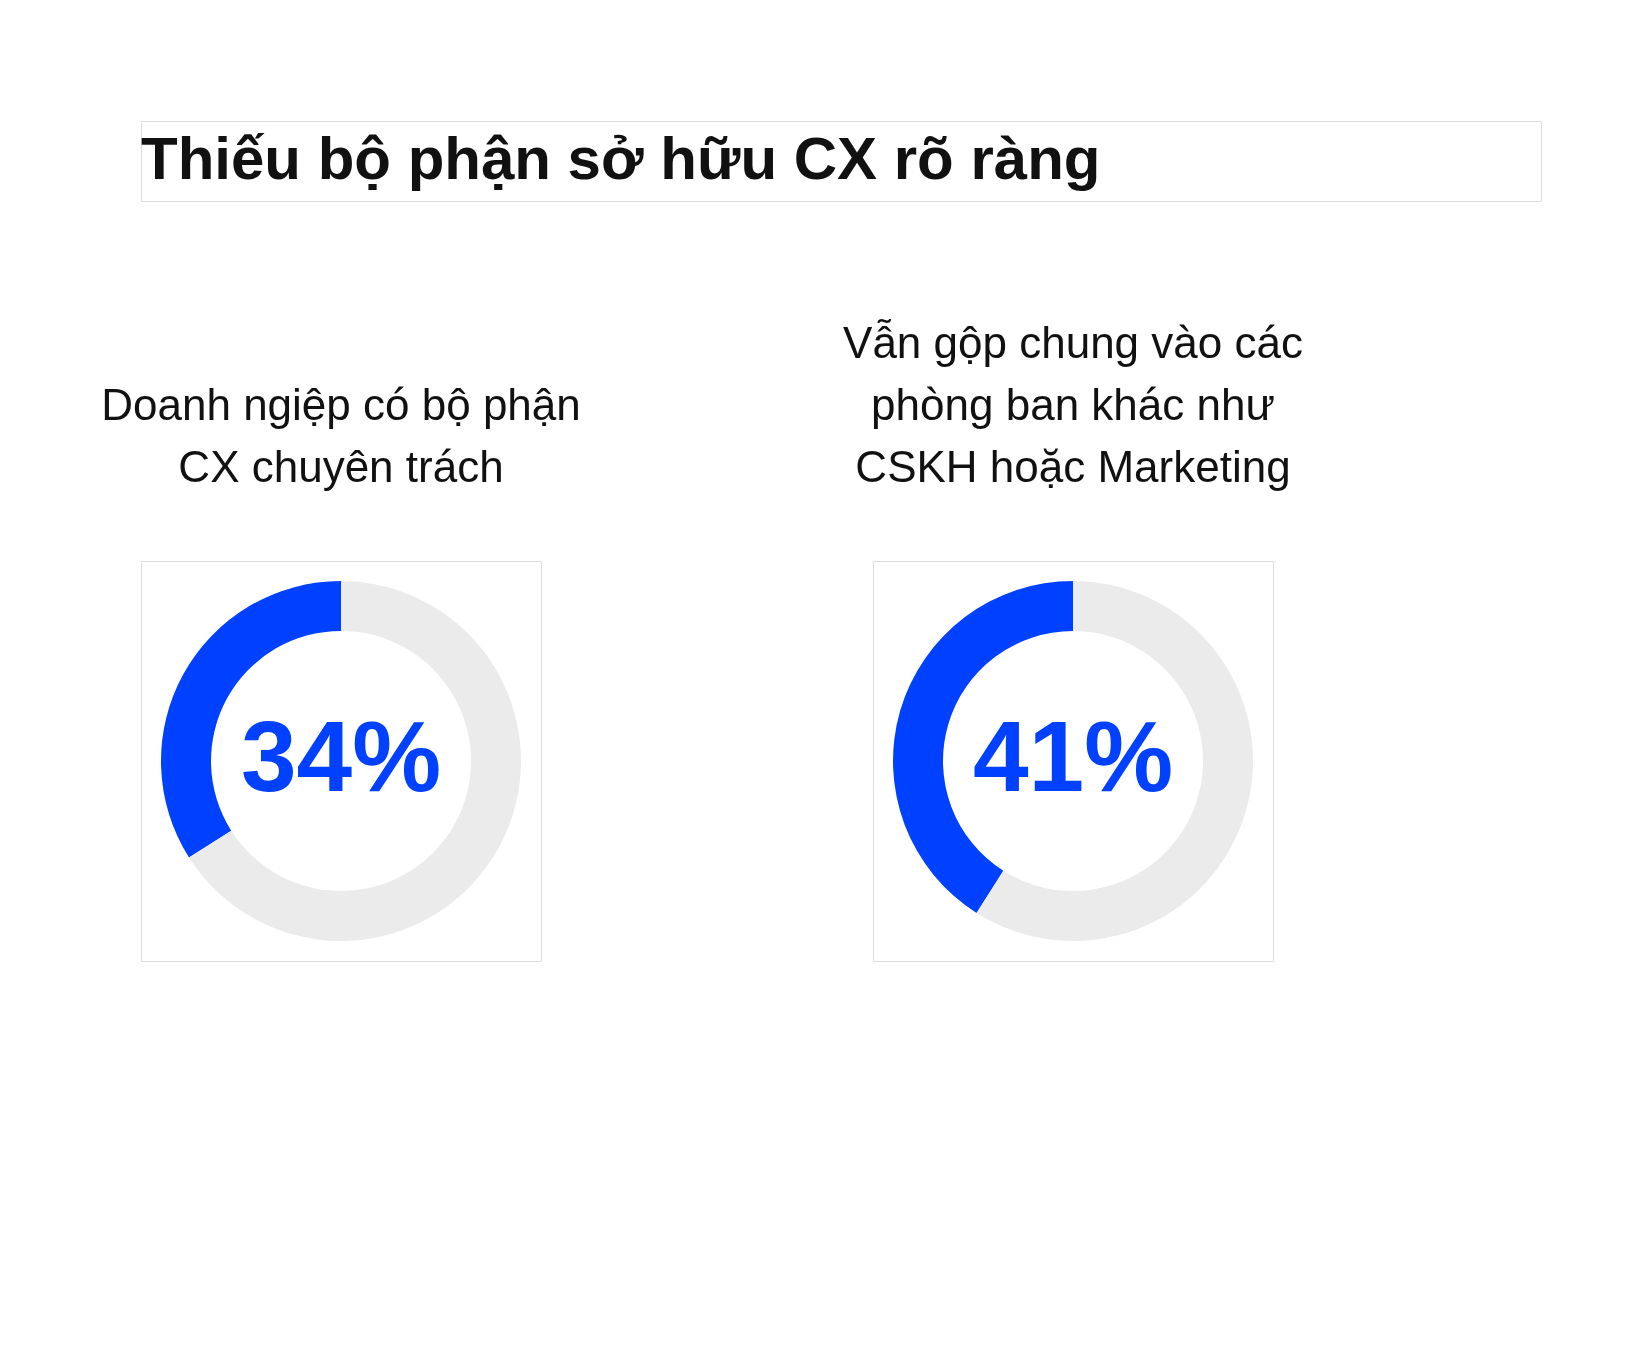  What do you see at coordinates (1073, 756) in the screenshot?
I see `data-label: 41%` at bounding box center [1073, 756].